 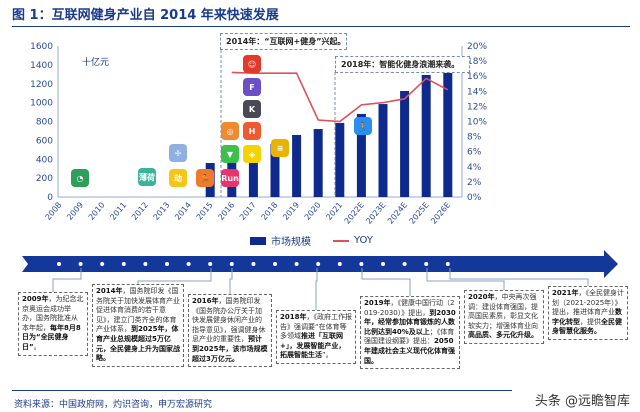 I want to click on note-text: 全民健身智慧化服务。, so click(x=587, y=326).